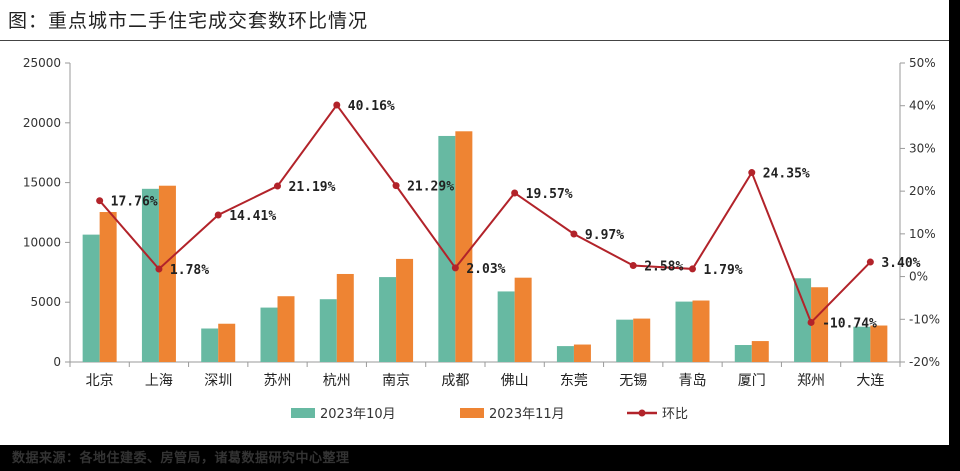  I want to click on y-tick-label-left: 0, so click(57, 362).